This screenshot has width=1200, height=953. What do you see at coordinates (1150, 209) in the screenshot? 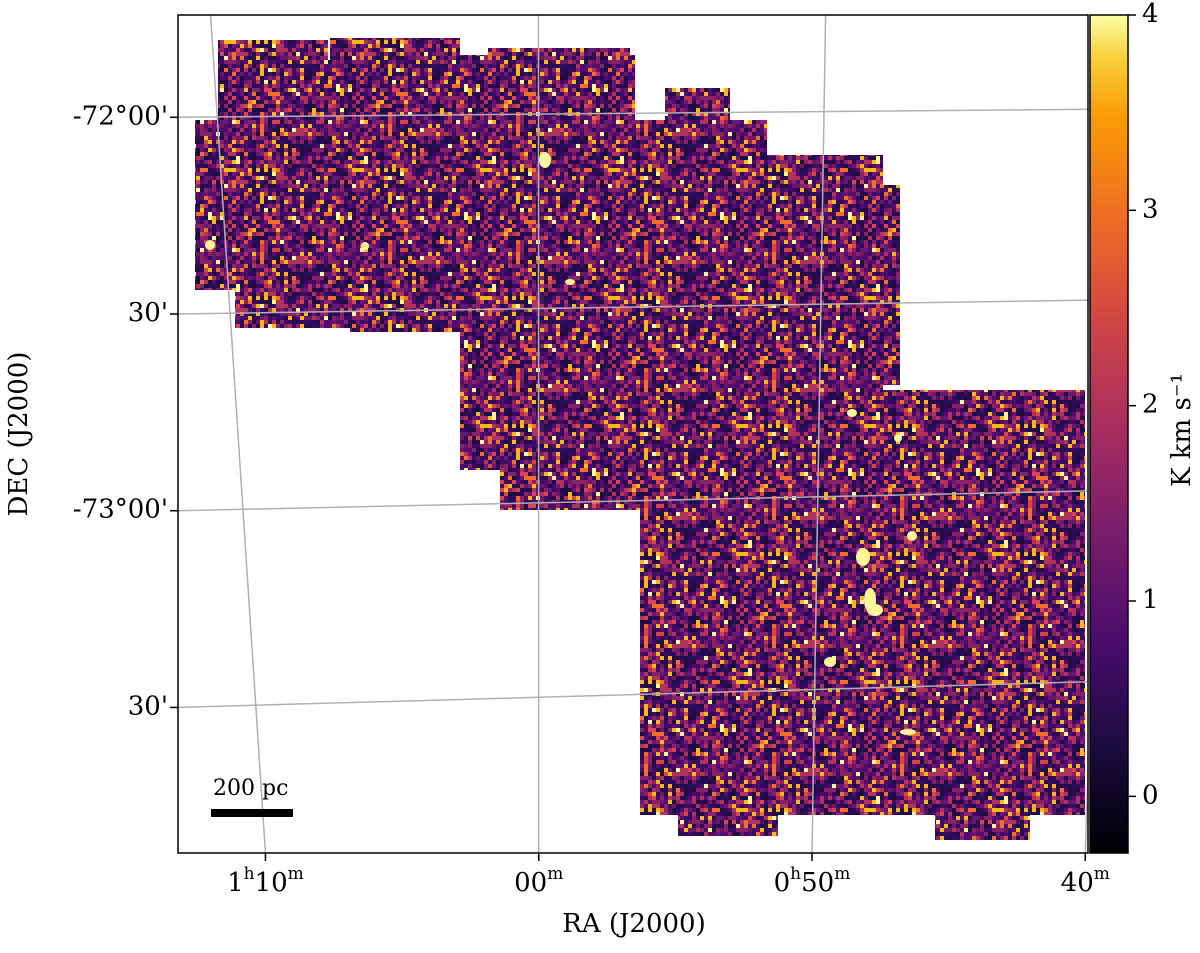
I see `colorbar-tick-label: 3` at bounding box center [1150, 209].